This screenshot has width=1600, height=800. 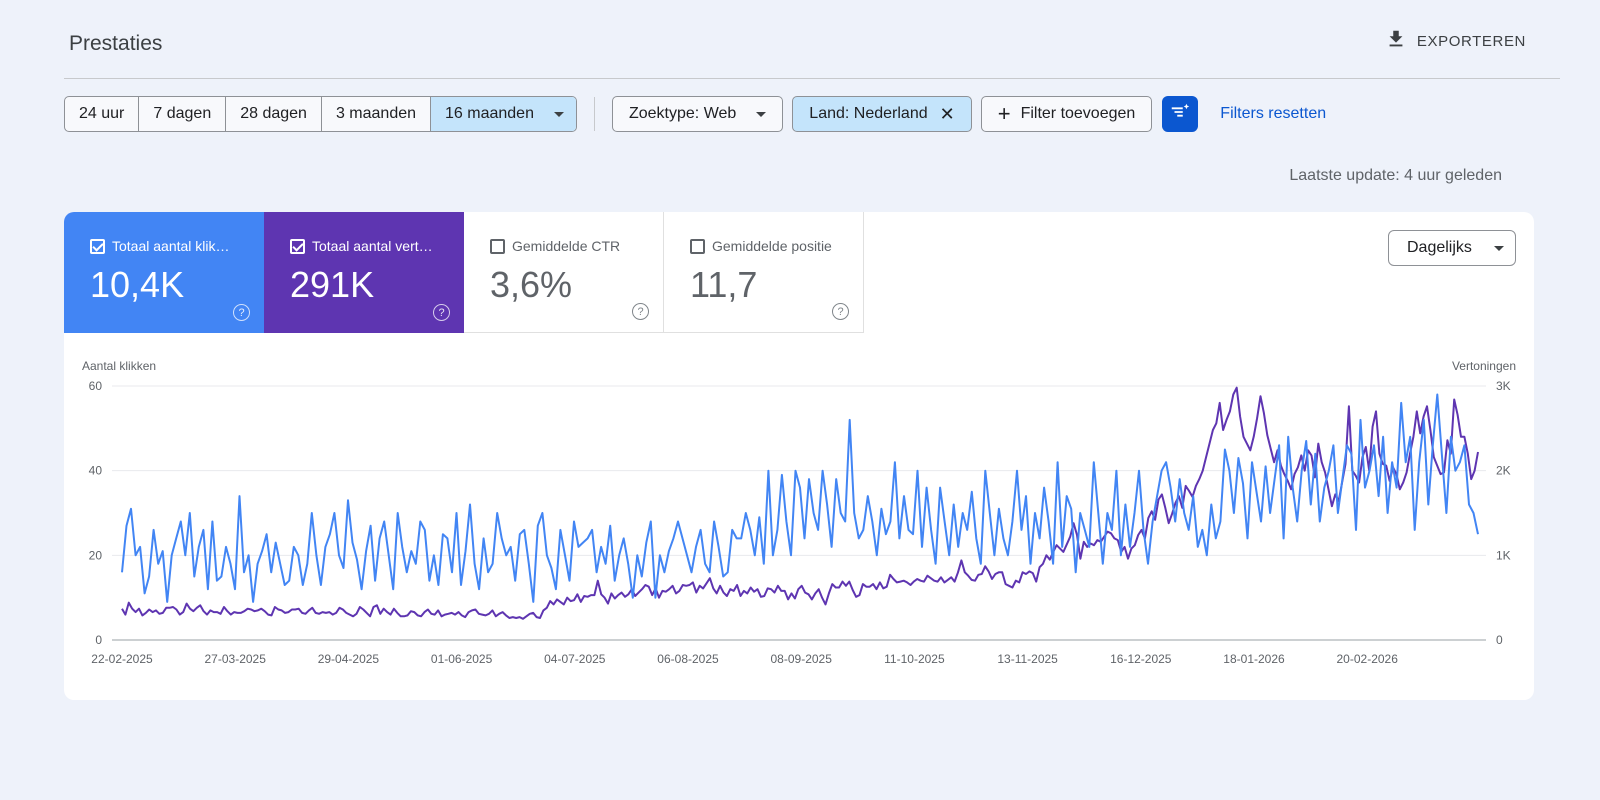 What do you see at coordinates (1503, 555) in the screenshot?
I see `y-right-tick-label: 1K` at bounding box center [1503, 555].